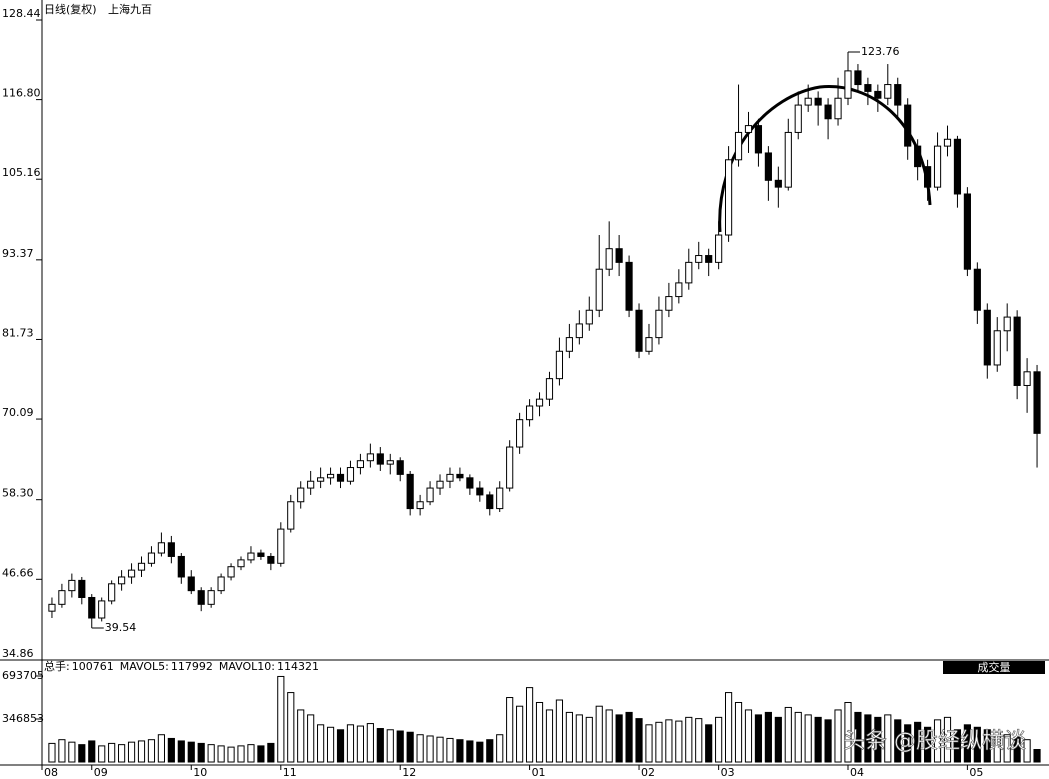  I want to click on x-tick-label: 08, so click(51, 772).